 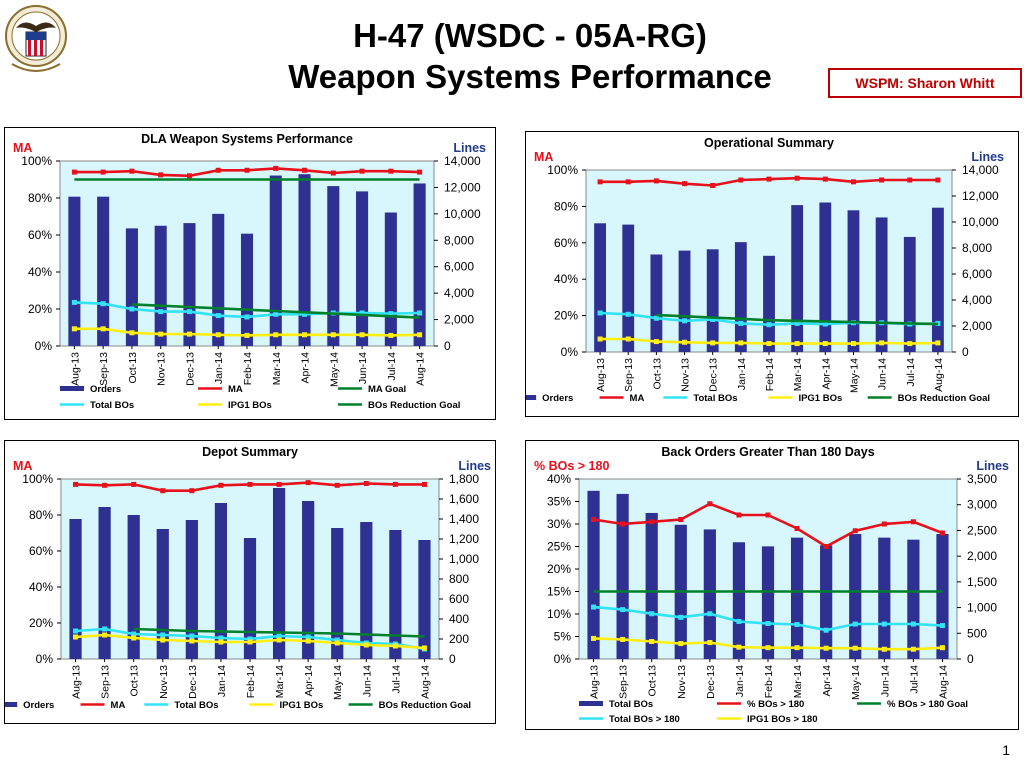 What do you see at coordinates (987, 157) in the screenshot?
I see `right-axis-label: Lines` at bounding box center [987, 157].